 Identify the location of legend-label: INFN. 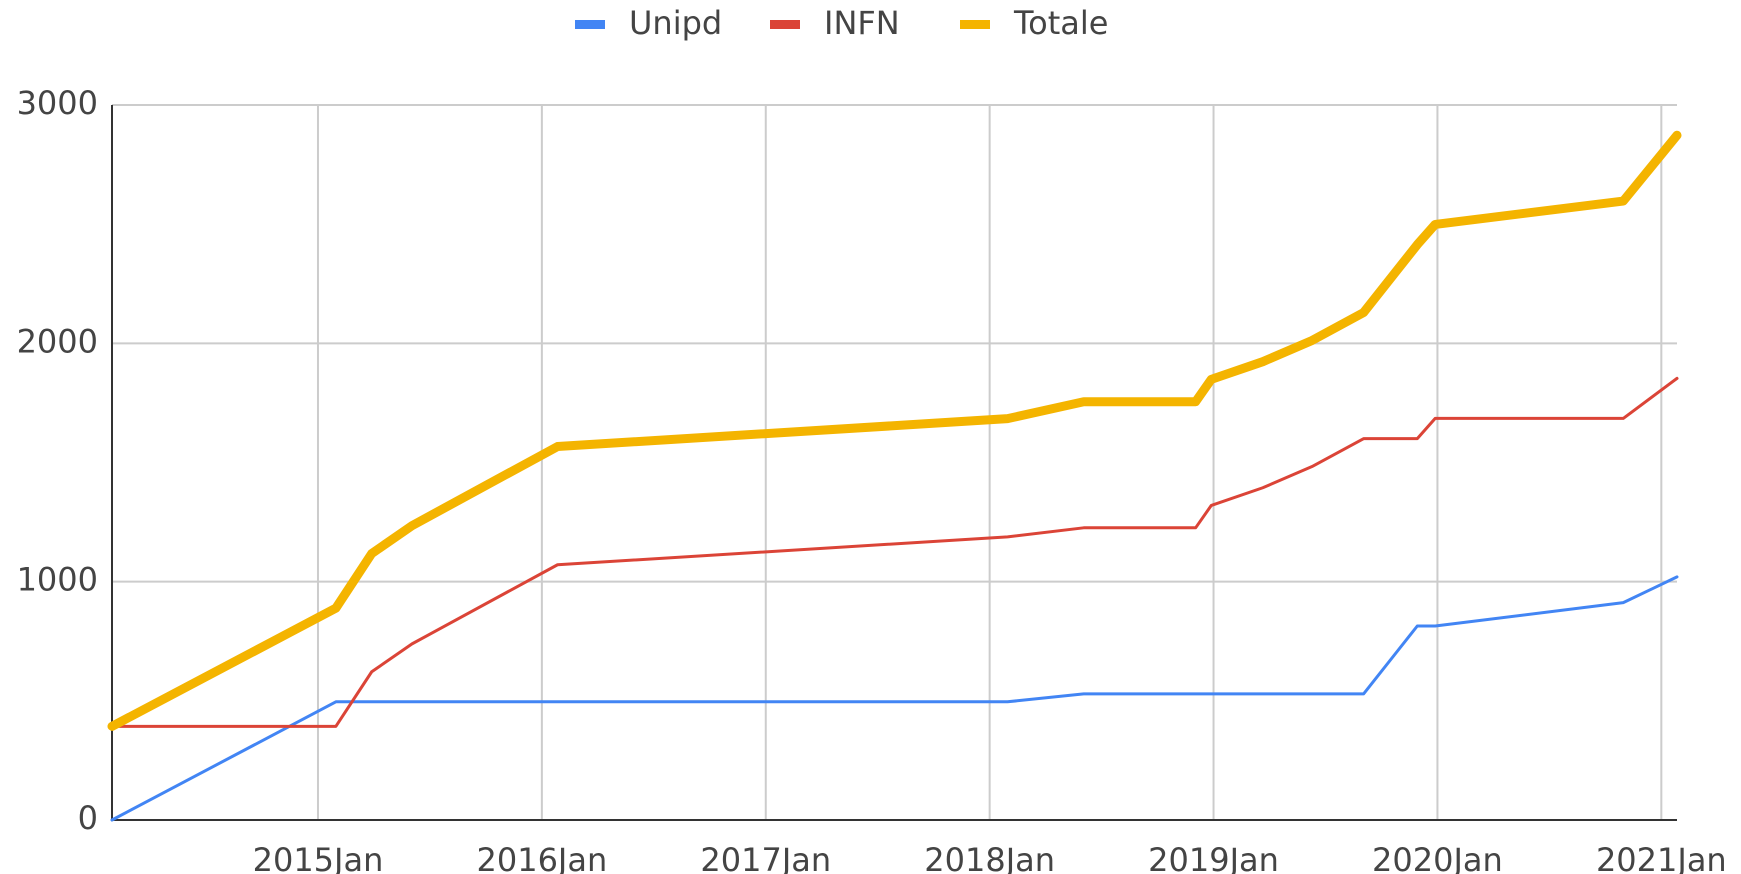
(862, 23).